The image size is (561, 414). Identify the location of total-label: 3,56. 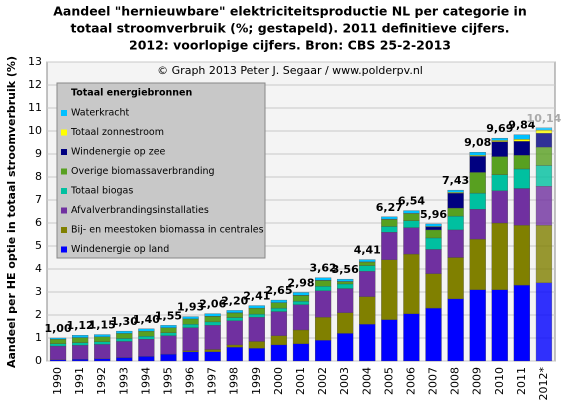
(345, 269).